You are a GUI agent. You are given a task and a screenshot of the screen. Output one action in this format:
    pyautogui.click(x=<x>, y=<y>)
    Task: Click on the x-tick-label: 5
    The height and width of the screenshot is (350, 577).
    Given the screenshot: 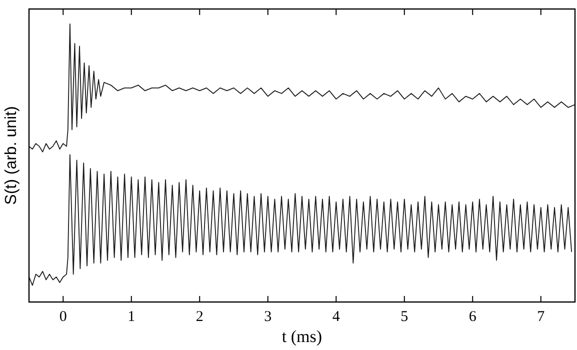 What is the action you would take?
    pyautogui.click(x=404, y=317)
    